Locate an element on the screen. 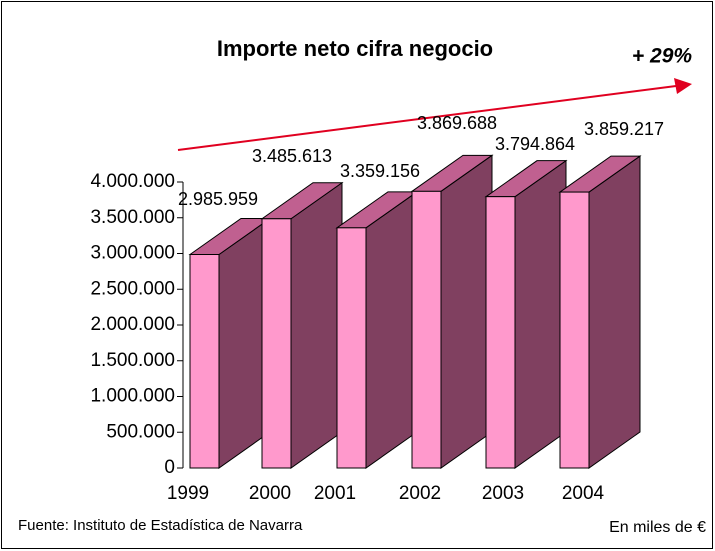 The width and height of the screenshot is (715, 551). x-tick-label: 2004 is located at coordinates (583, 493).